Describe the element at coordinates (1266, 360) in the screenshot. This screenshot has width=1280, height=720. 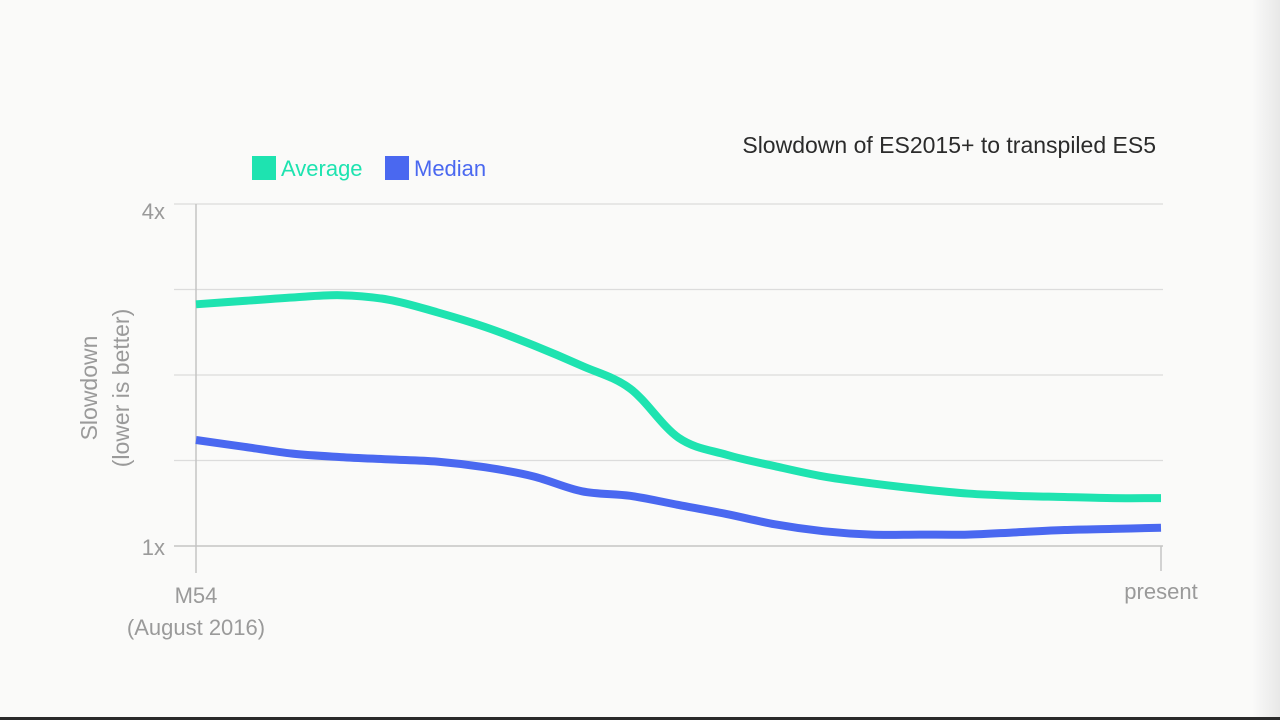
I see `slide-edge-shadow` at that location.